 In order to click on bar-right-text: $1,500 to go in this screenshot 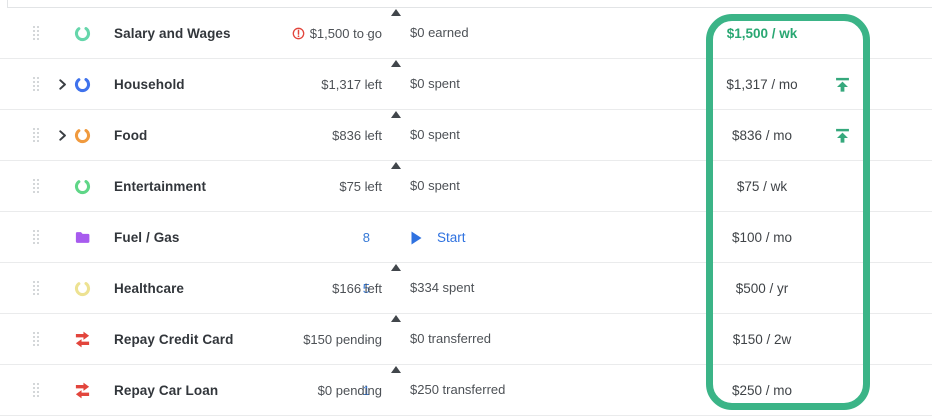, I will do `click(345, 33)`.